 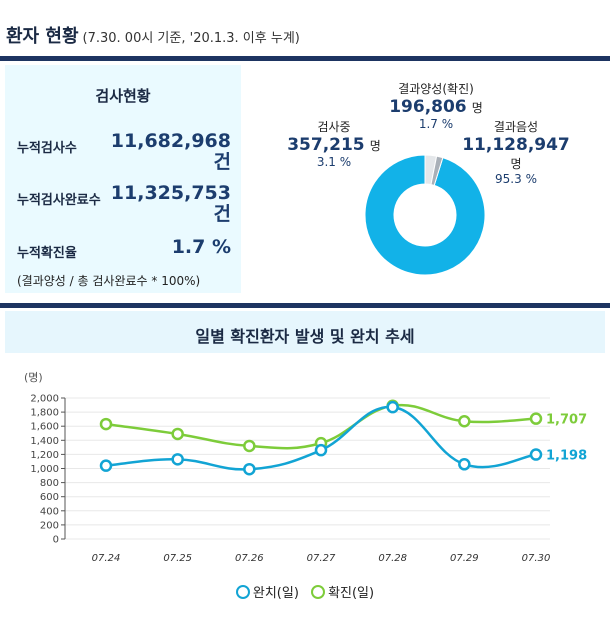 What do you see at coordinates (42, 36) in the screenshot?
I see `page-title: 환자 현황` at bounding box center [42, 36].